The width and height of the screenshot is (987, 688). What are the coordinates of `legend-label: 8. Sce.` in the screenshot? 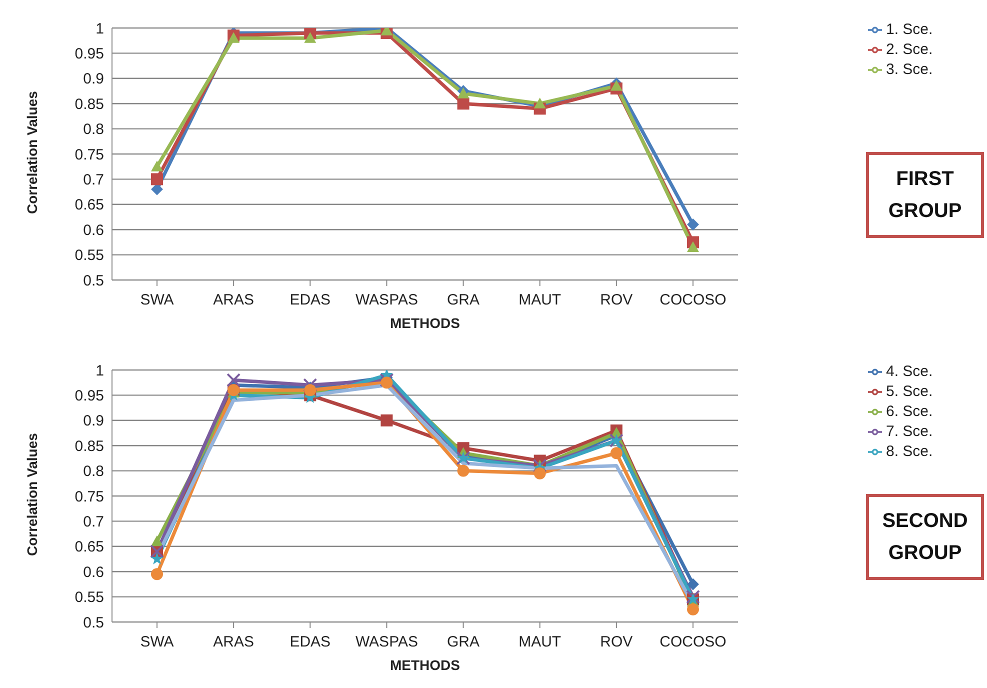 It's located at (909, 451).